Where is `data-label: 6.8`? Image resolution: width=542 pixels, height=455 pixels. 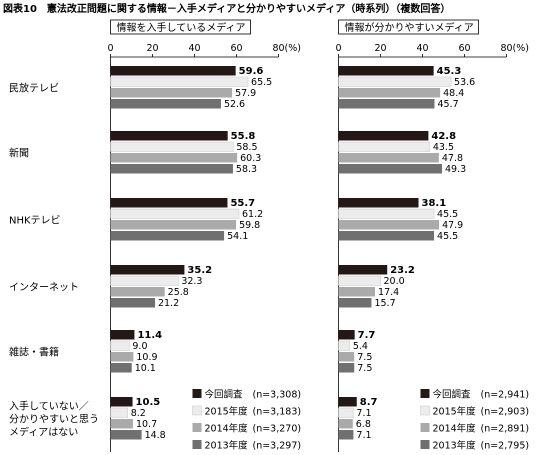 data-label: 6.8 is located at coordinates (363, 424).